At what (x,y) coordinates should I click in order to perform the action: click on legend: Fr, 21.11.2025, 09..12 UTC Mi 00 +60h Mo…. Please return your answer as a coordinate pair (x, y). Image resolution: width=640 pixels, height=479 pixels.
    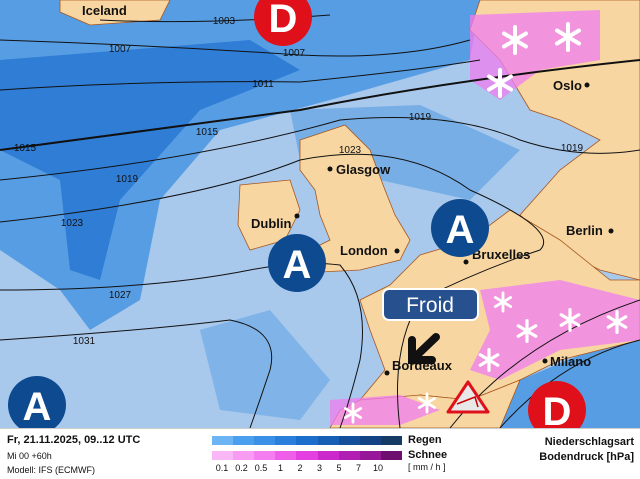
    Looking at the image, I should click on (320, 453).